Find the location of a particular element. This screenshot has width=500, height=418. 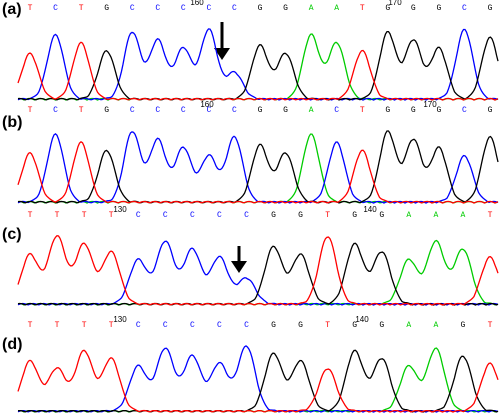

arrow-c is located at coordinates (239, 259).